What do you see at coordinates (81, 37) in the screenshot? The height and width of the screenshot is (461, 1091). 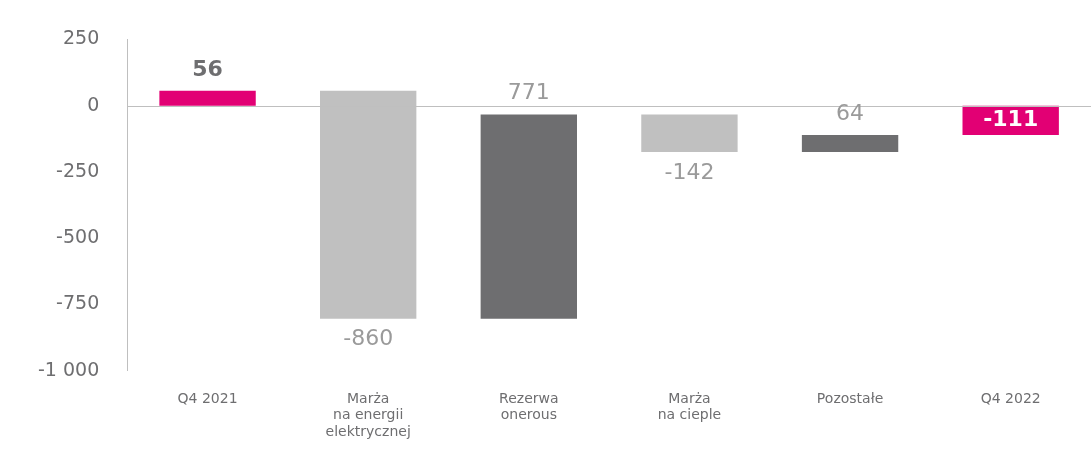 I see `y-tick-label: 250` at bounding box center [81, 37].